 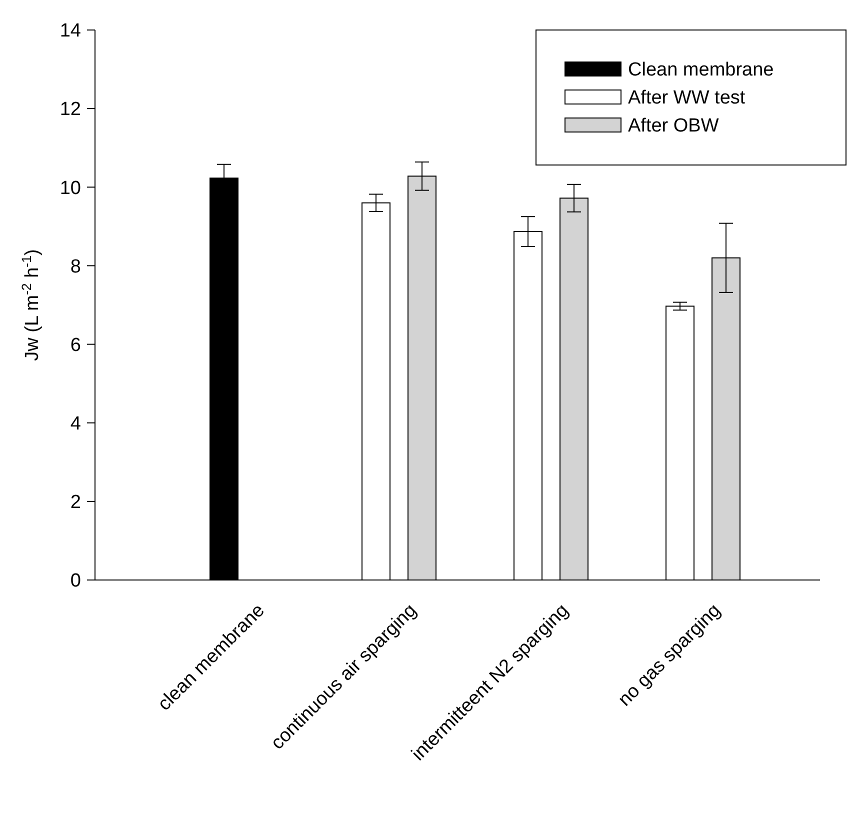 What do you see at coordinates (687, 98) in the screenshot?
I see `legend-label: After WW test` at bounding box center [687, 98].